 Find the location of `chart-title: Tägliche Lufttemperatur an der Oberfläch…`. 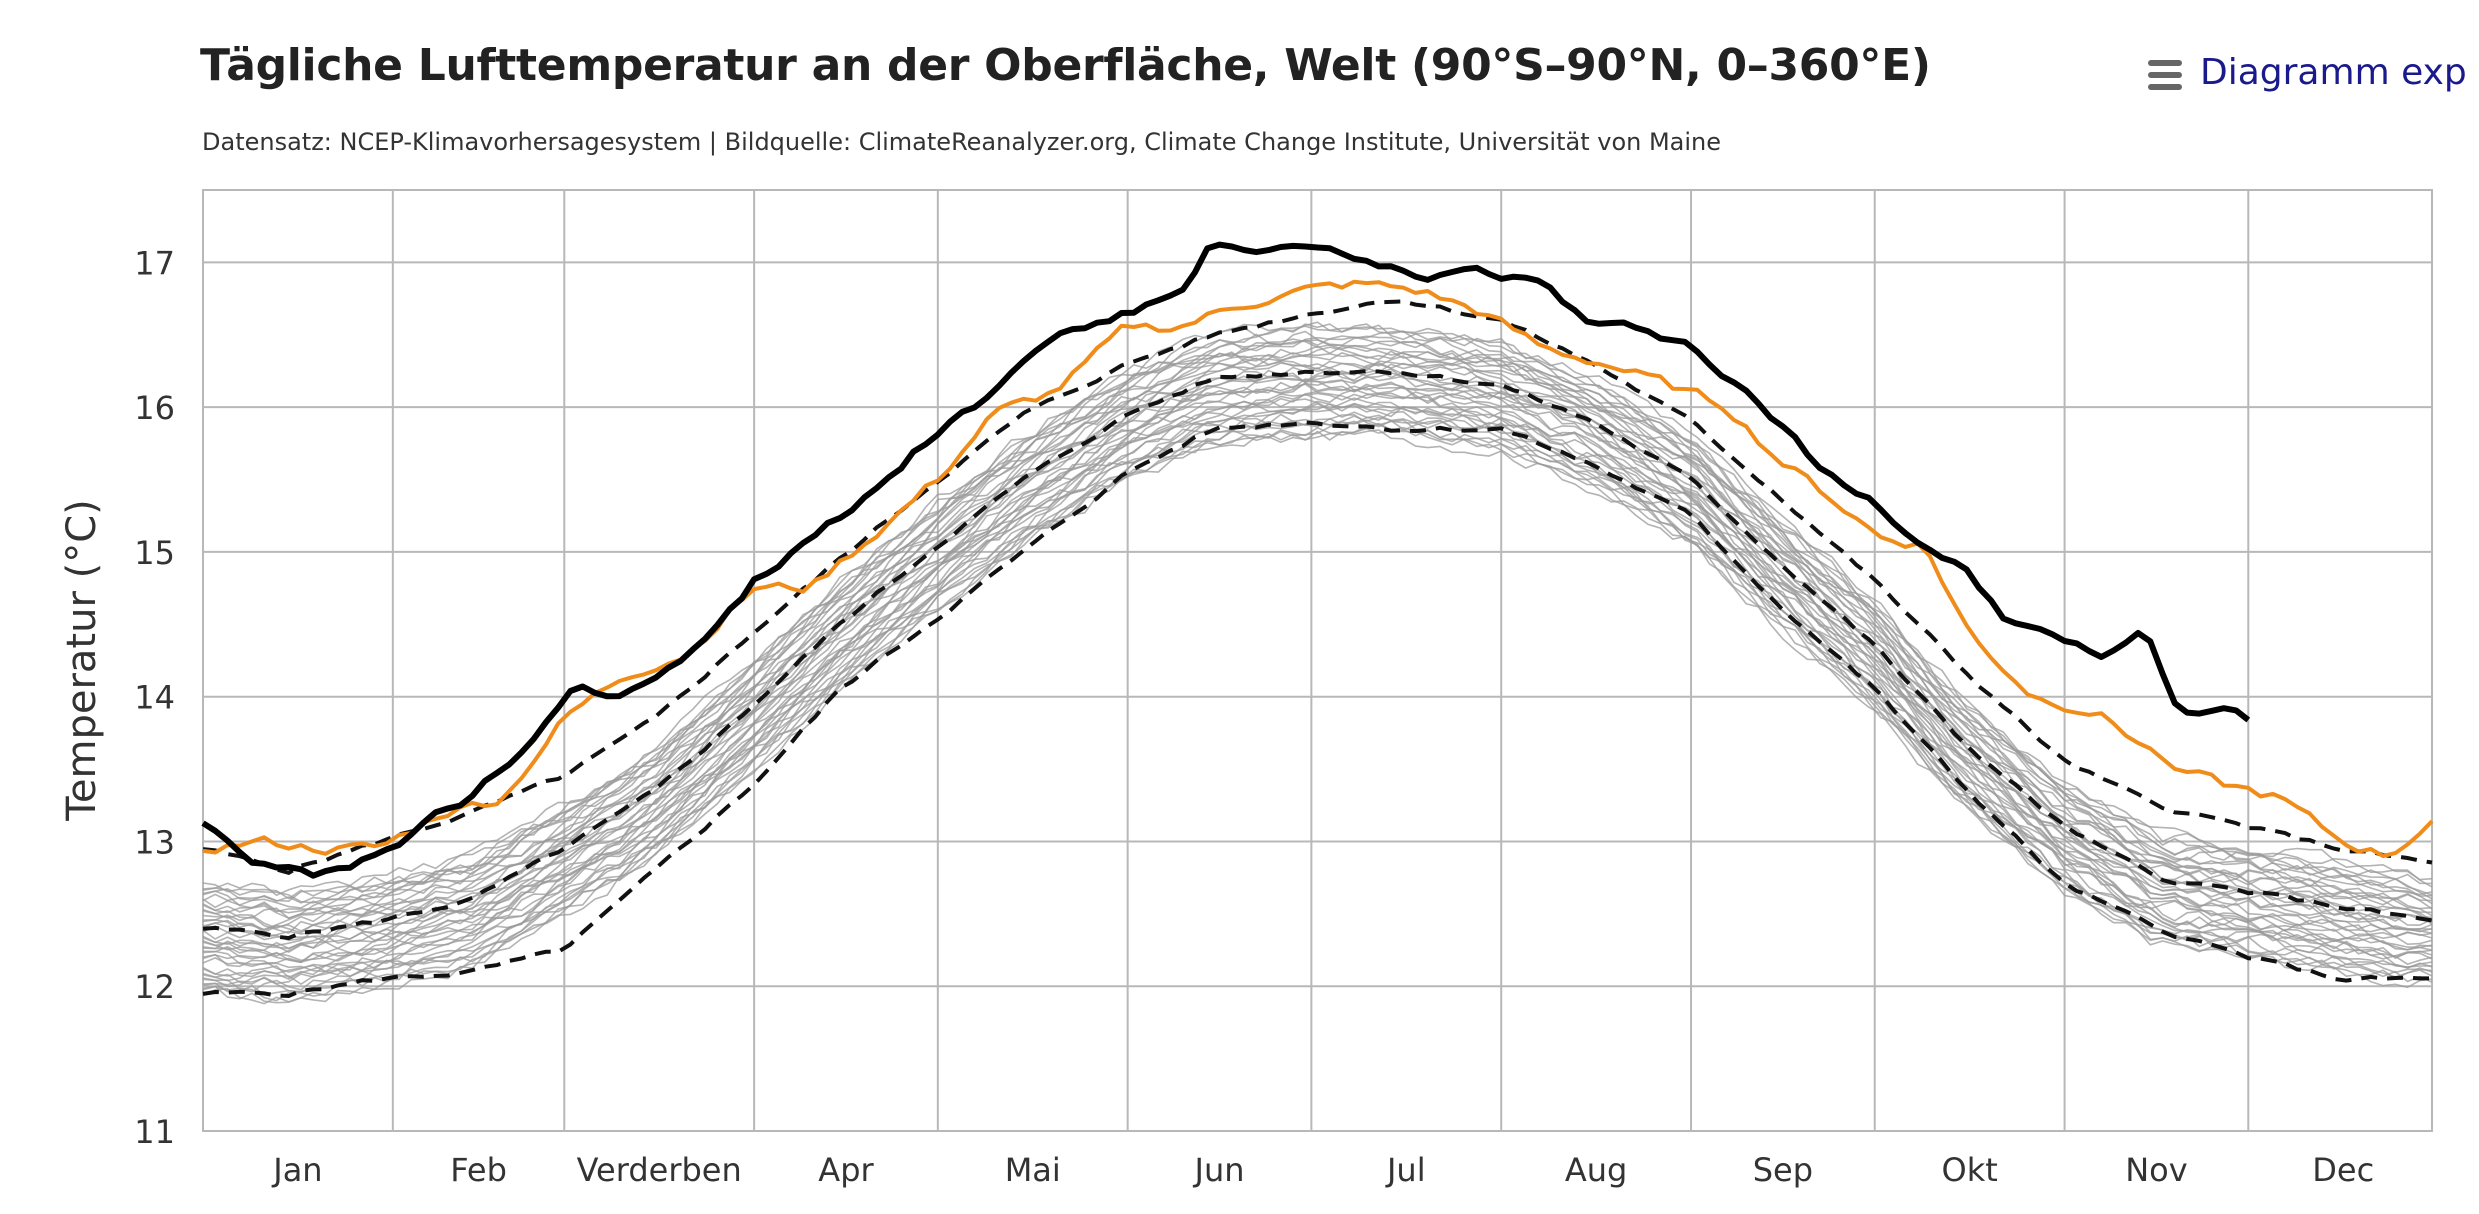

chart-title: Tägliche Lufttemperatur an der Oberfläch… is located at coordinates (1065, 65).